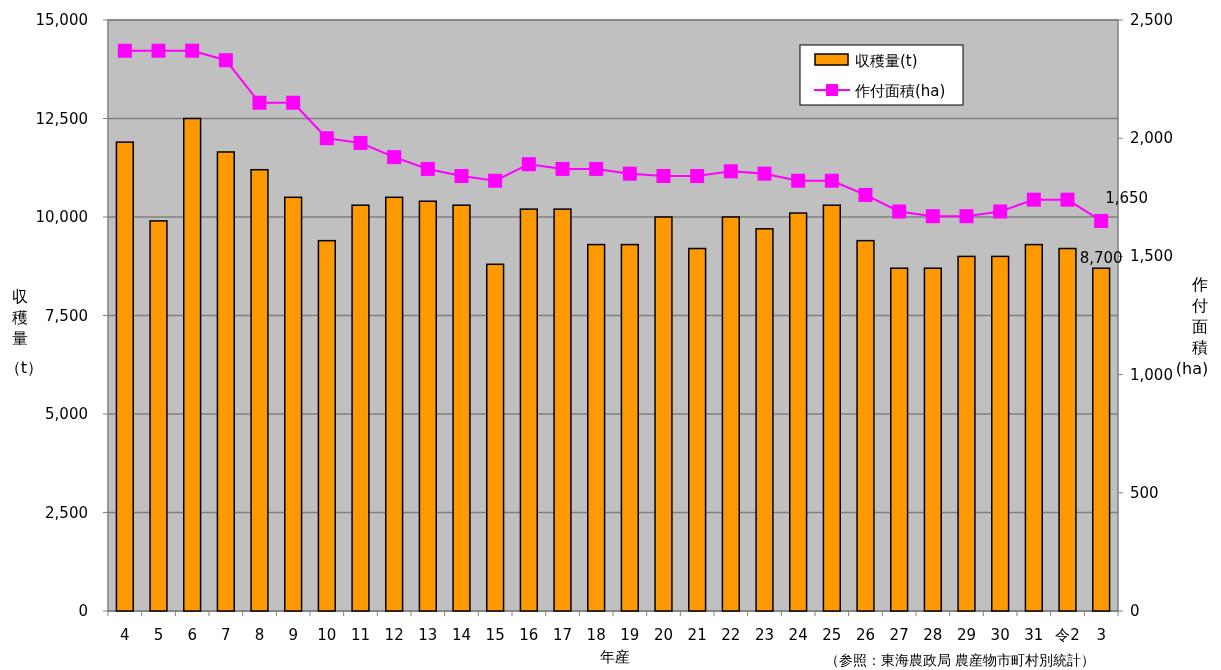 This screenshot has width=1221, height=670. Describe the element at coordinates (615, 657) in the screenshot. I see `x-axis-title: 年産` at that location.